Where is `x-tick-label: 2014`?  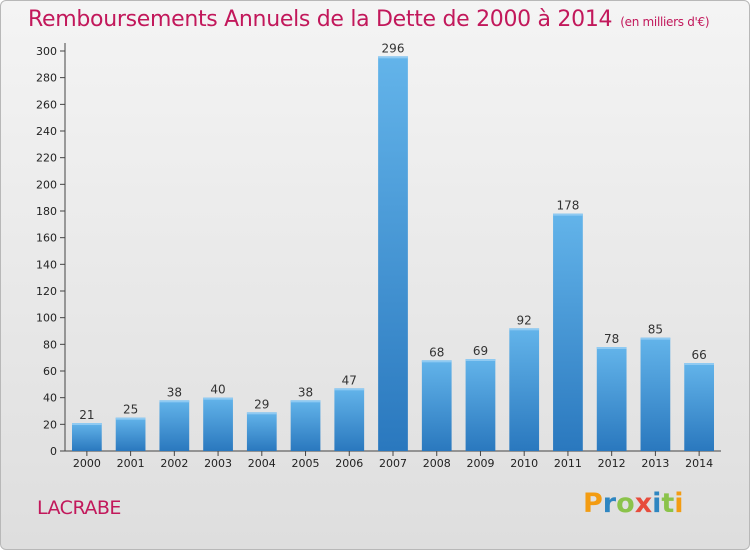
x-tick-label: 2014 is located at coordinates (699, 463).